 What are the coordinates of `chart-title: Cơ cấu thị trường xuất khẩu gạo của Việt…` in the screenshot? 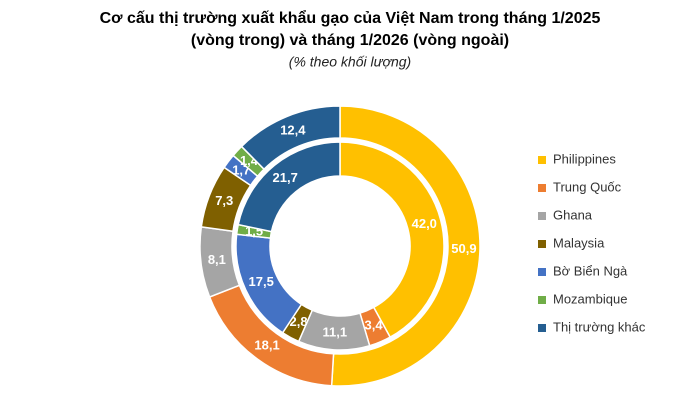 It's located at (350, 18).